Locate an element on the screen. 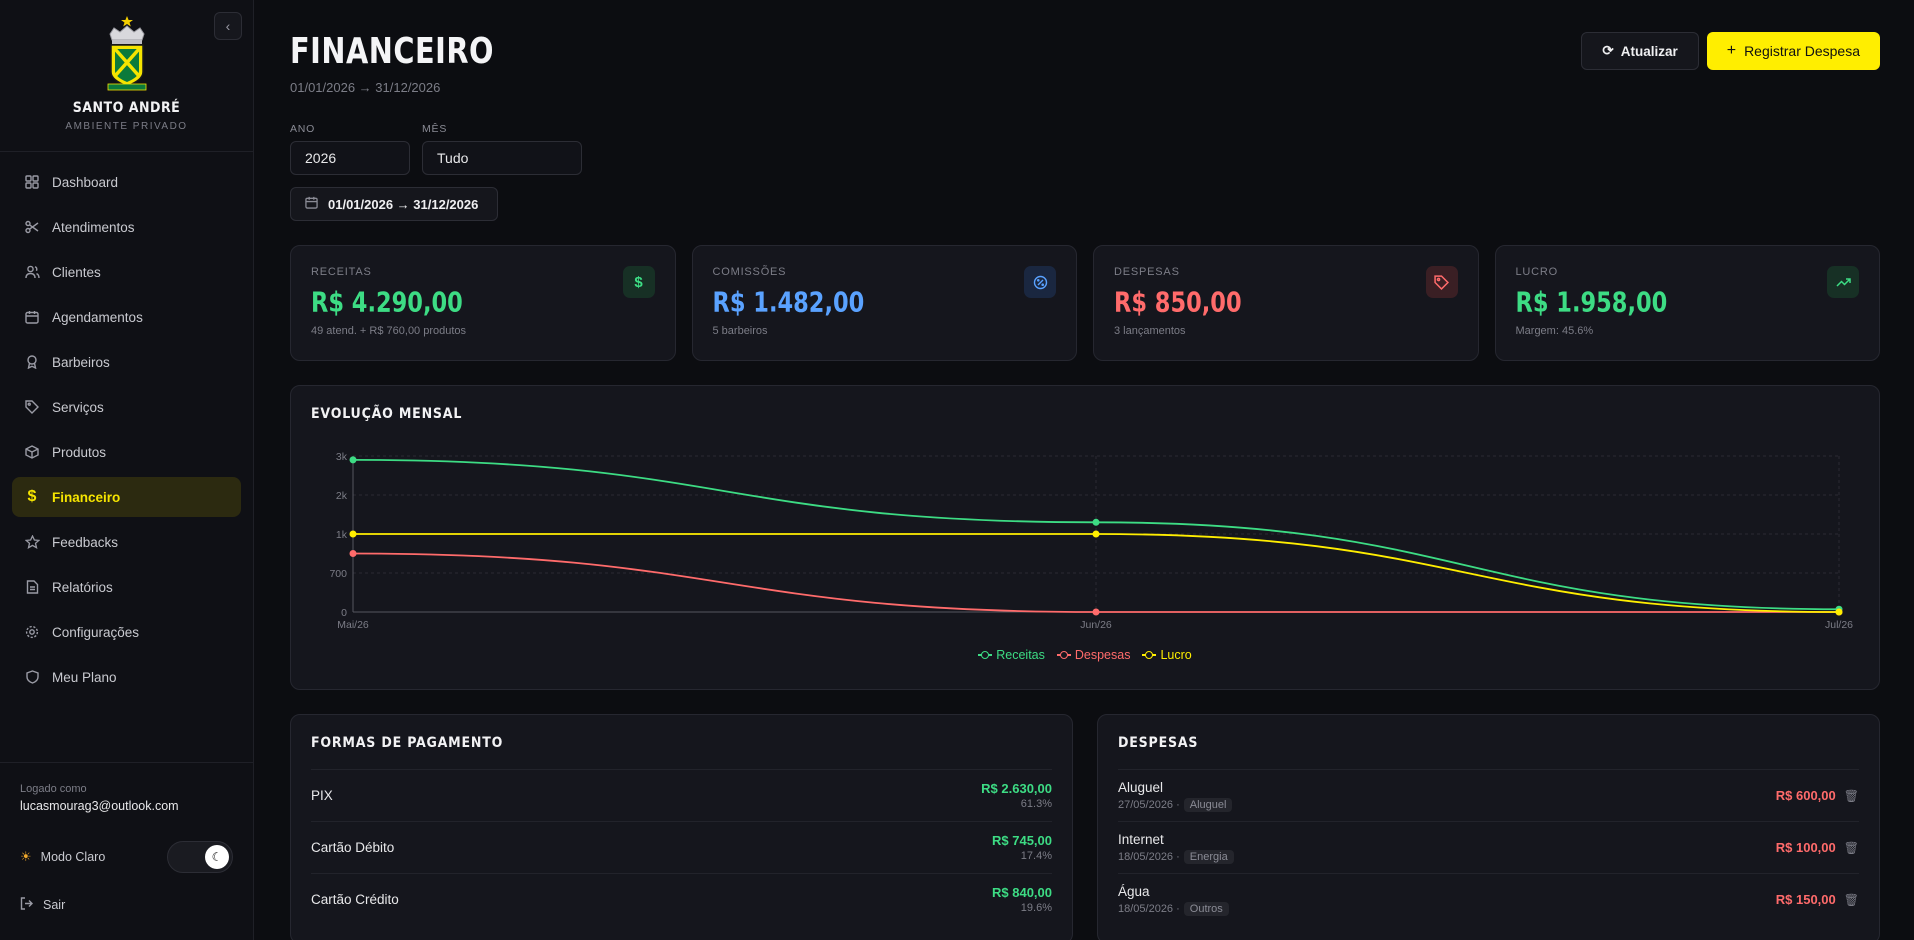 This screenshot has width=1914, height=940. year-select: 2026 is located at coordinates (350, 158).